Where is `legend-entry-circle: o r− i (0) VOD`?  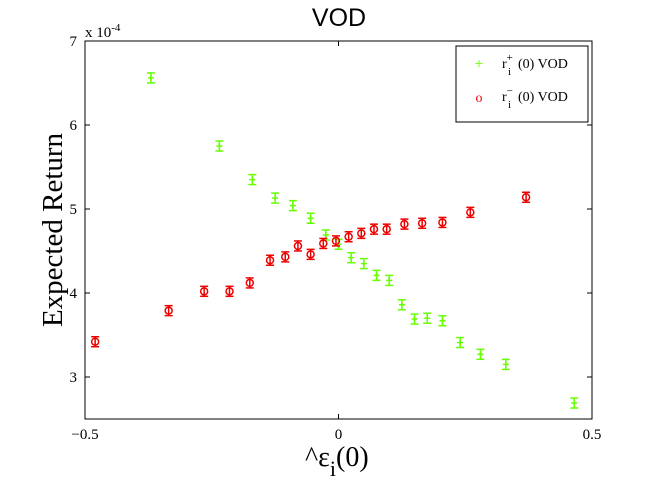 legend-entry-circle: o r− i (0) VOD is located at coordinates (522, 98).